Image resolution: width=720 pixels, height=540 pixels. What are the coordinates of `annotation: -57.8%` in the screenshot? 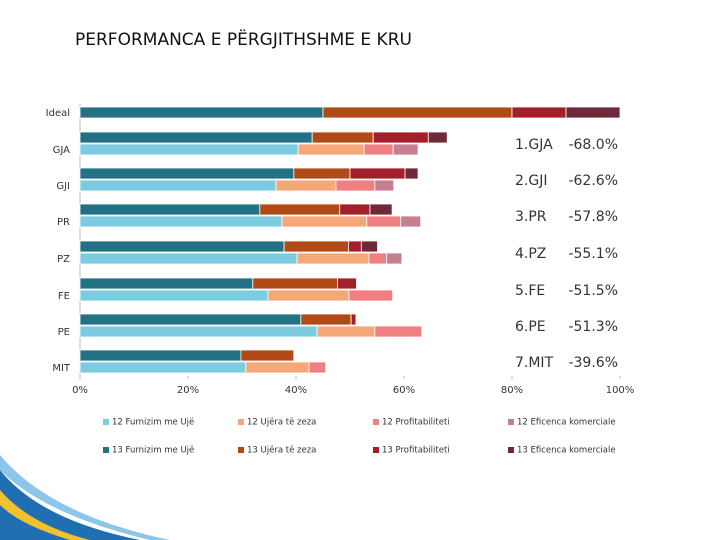 It's located at (593, 217).